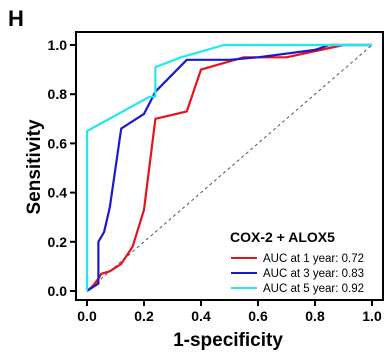 The height and width of the screenshot is (354, 384). I want to click on legend-label-year3: AUC at 3 year: 0.83, so click(313, 274).